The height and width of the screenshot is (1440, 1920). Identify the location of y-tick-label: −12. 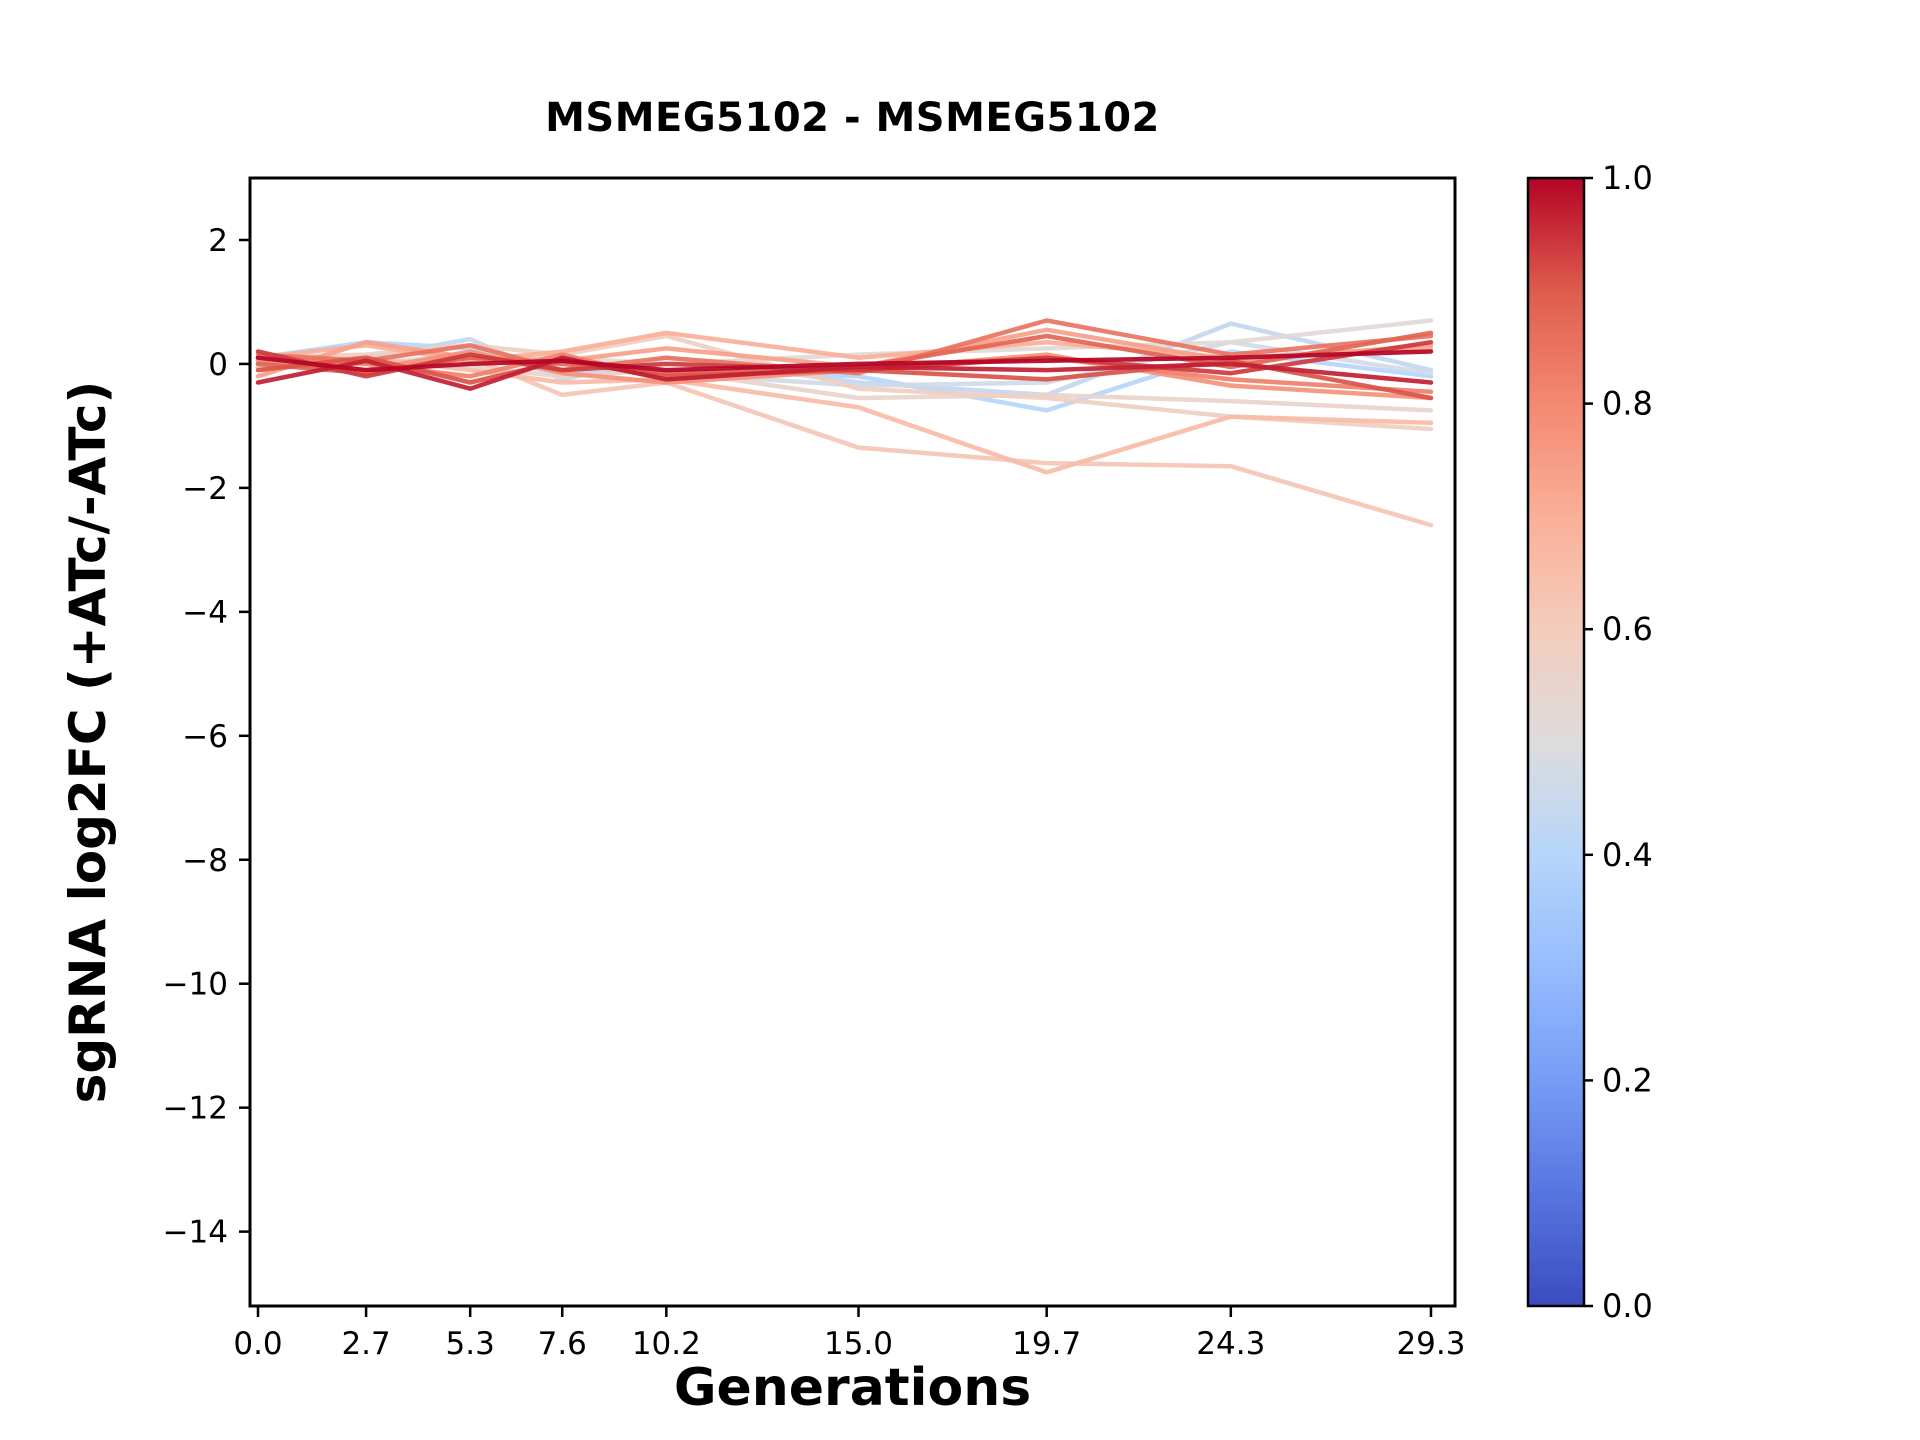
(195, 1109).